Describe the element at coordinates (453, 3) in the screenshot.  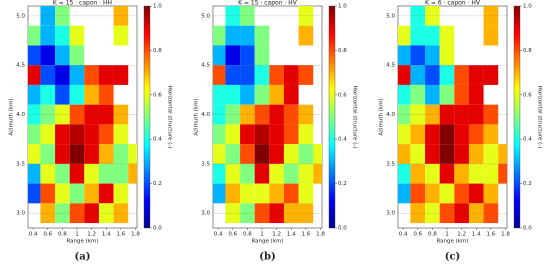
I see `panel-title: K = 6 · capon · HV` at that location.